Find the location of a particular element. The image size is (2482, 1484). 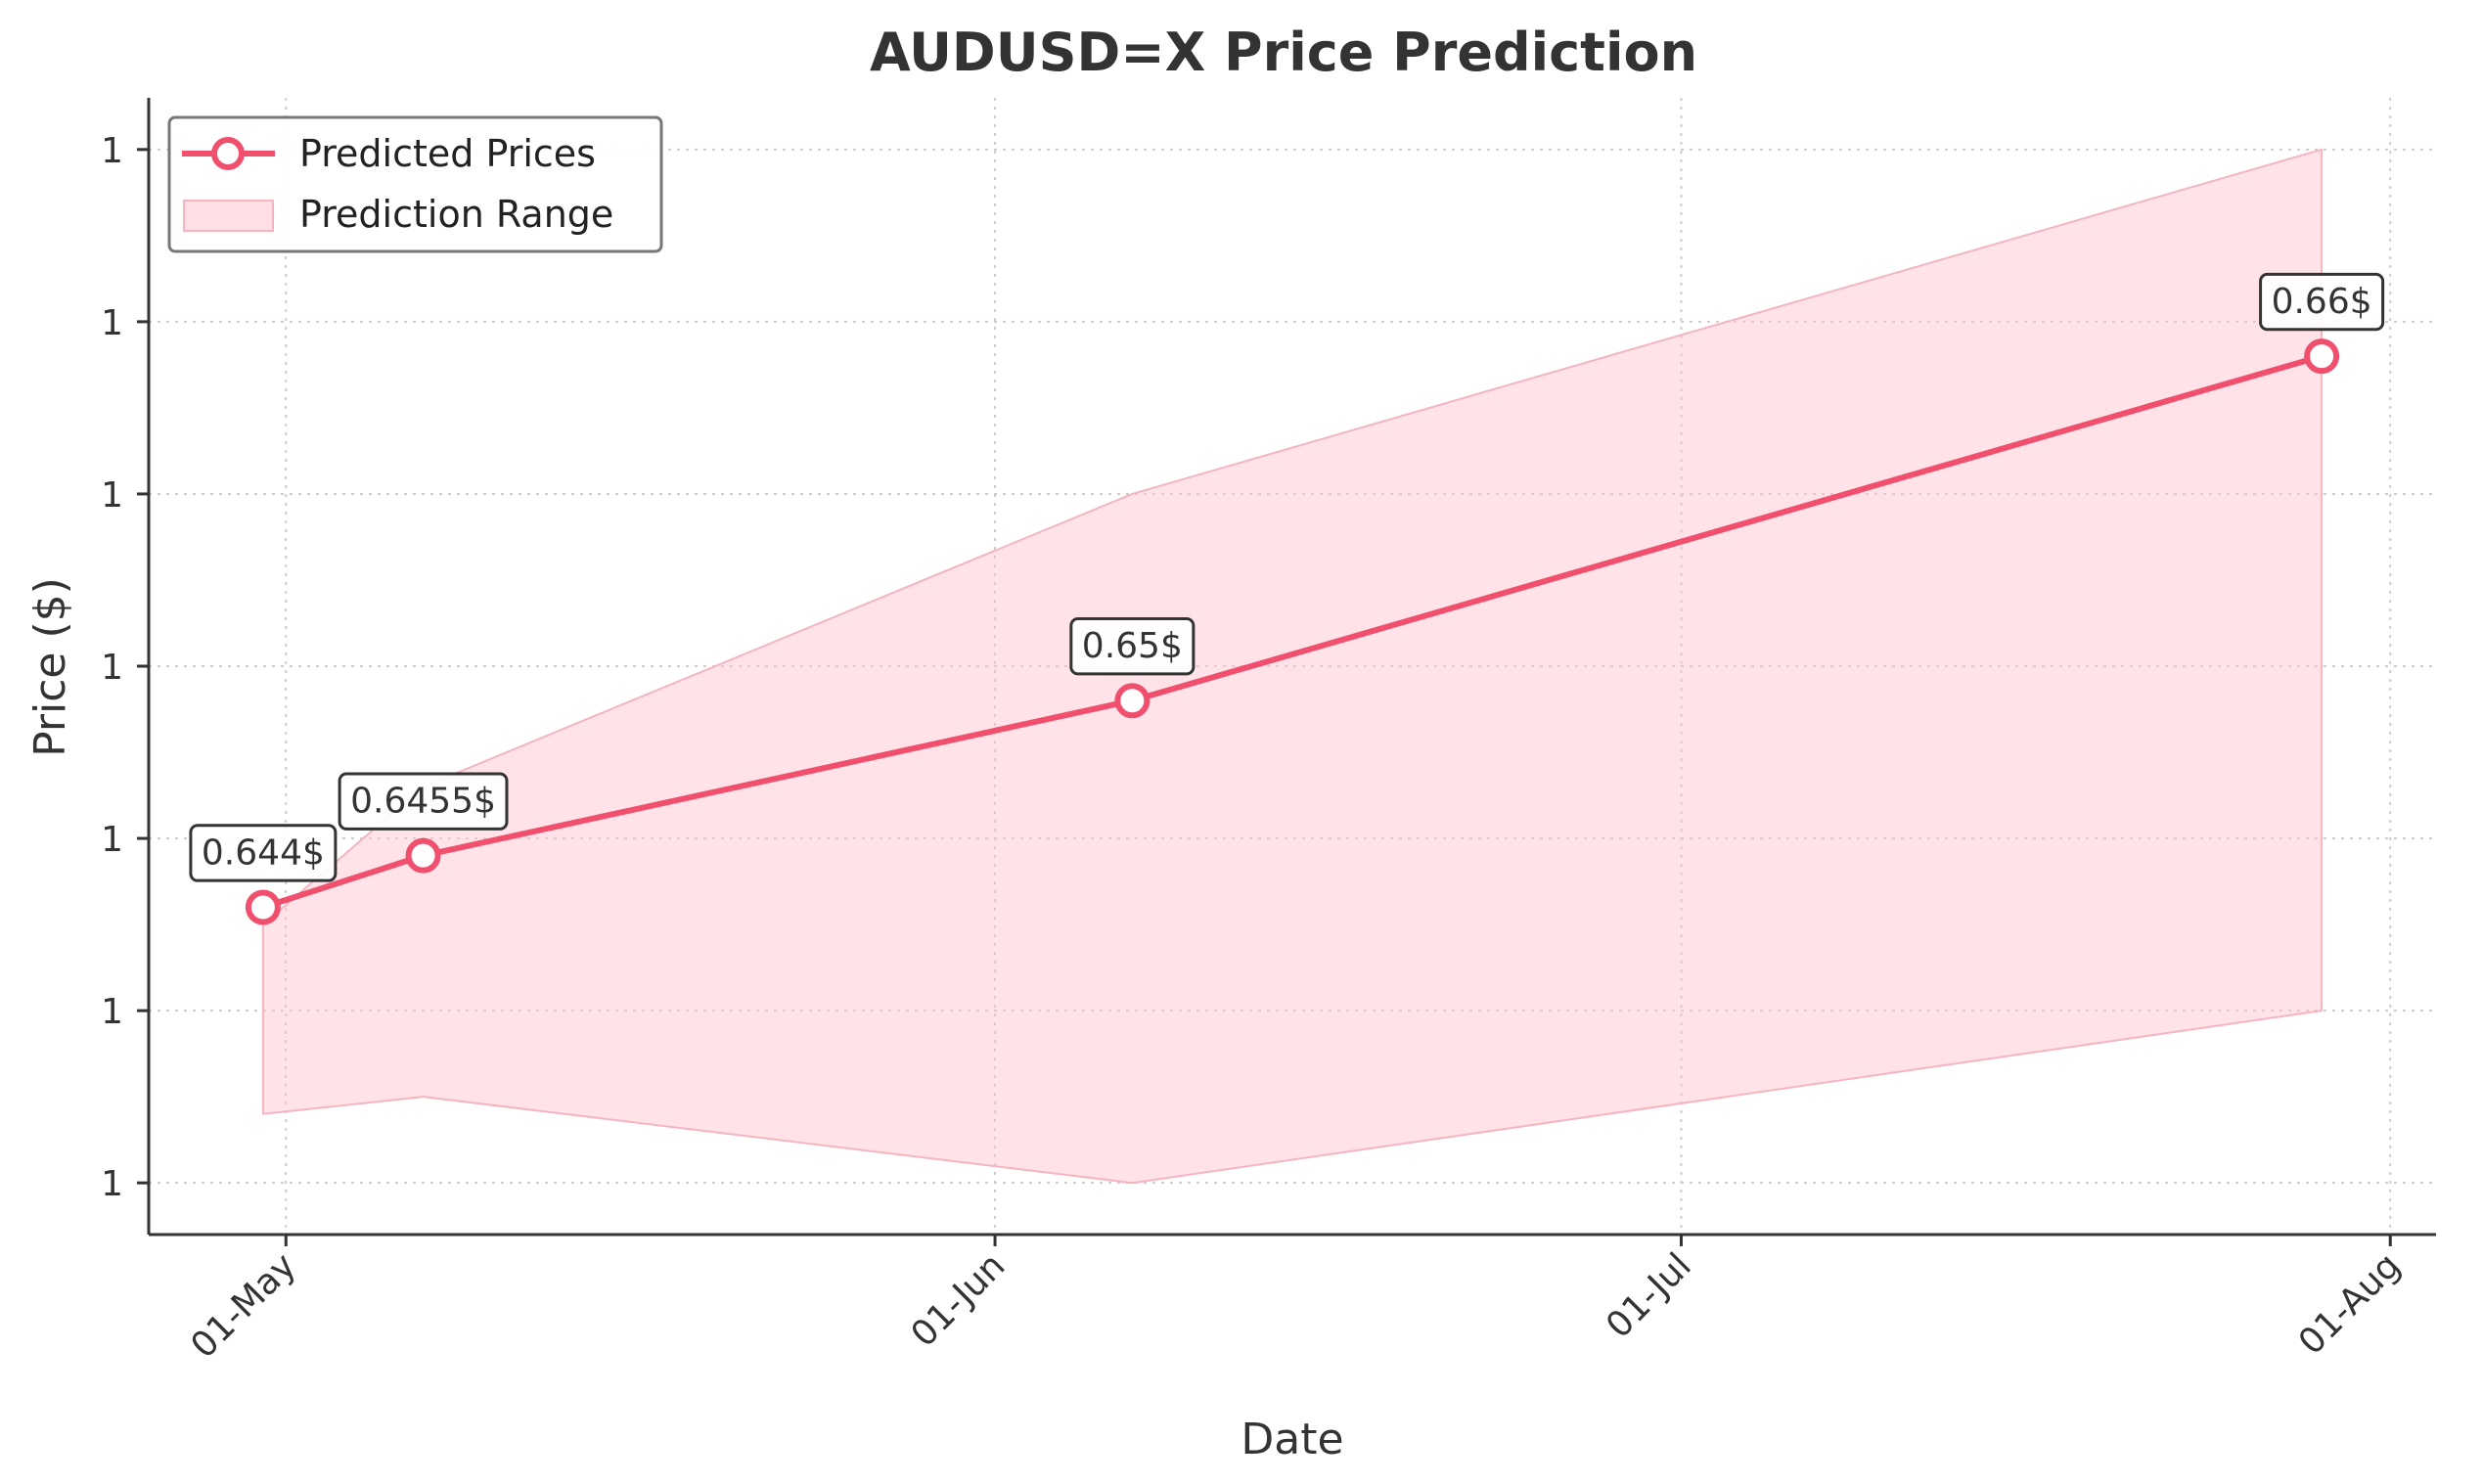

x-tick-label: 01-May is located at coordinates (243, 1305).